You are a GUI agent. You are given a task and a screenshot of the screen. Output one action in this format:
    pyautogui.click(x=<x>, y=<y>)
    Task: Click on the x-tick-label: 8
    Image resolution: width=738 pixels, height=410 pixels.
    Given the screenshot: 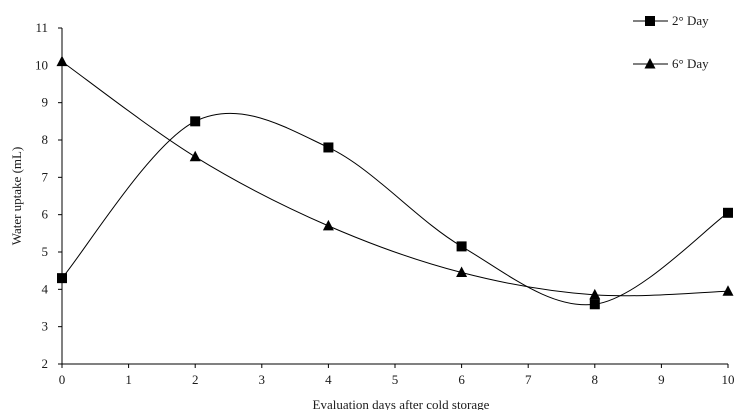 What is the action you would take?
    pyautogui.click(x=595, y=379)
    